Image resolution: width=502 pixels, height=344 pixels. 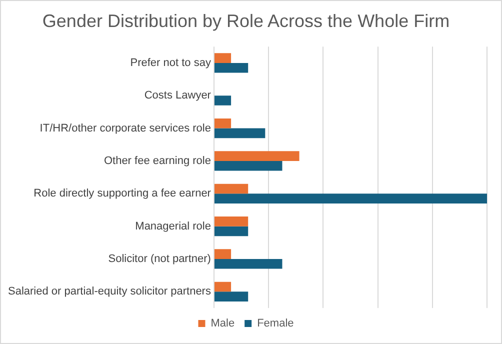 What do you see at coordinates (275, 324) in the screenshot?
I see `legend-label: Female` at bounding box center [275, 324].